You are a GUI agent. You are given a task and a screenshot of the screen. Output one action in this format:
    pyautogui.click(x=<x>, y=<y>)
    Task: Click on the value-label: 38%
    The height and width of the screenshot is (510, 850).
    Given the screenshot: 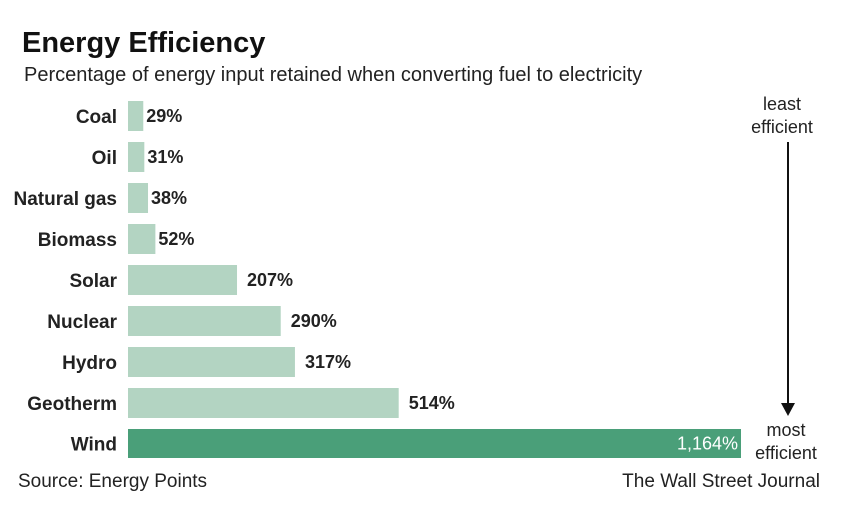 What is the action you would take?
    pyautogui.click(x=169, y=198)
    